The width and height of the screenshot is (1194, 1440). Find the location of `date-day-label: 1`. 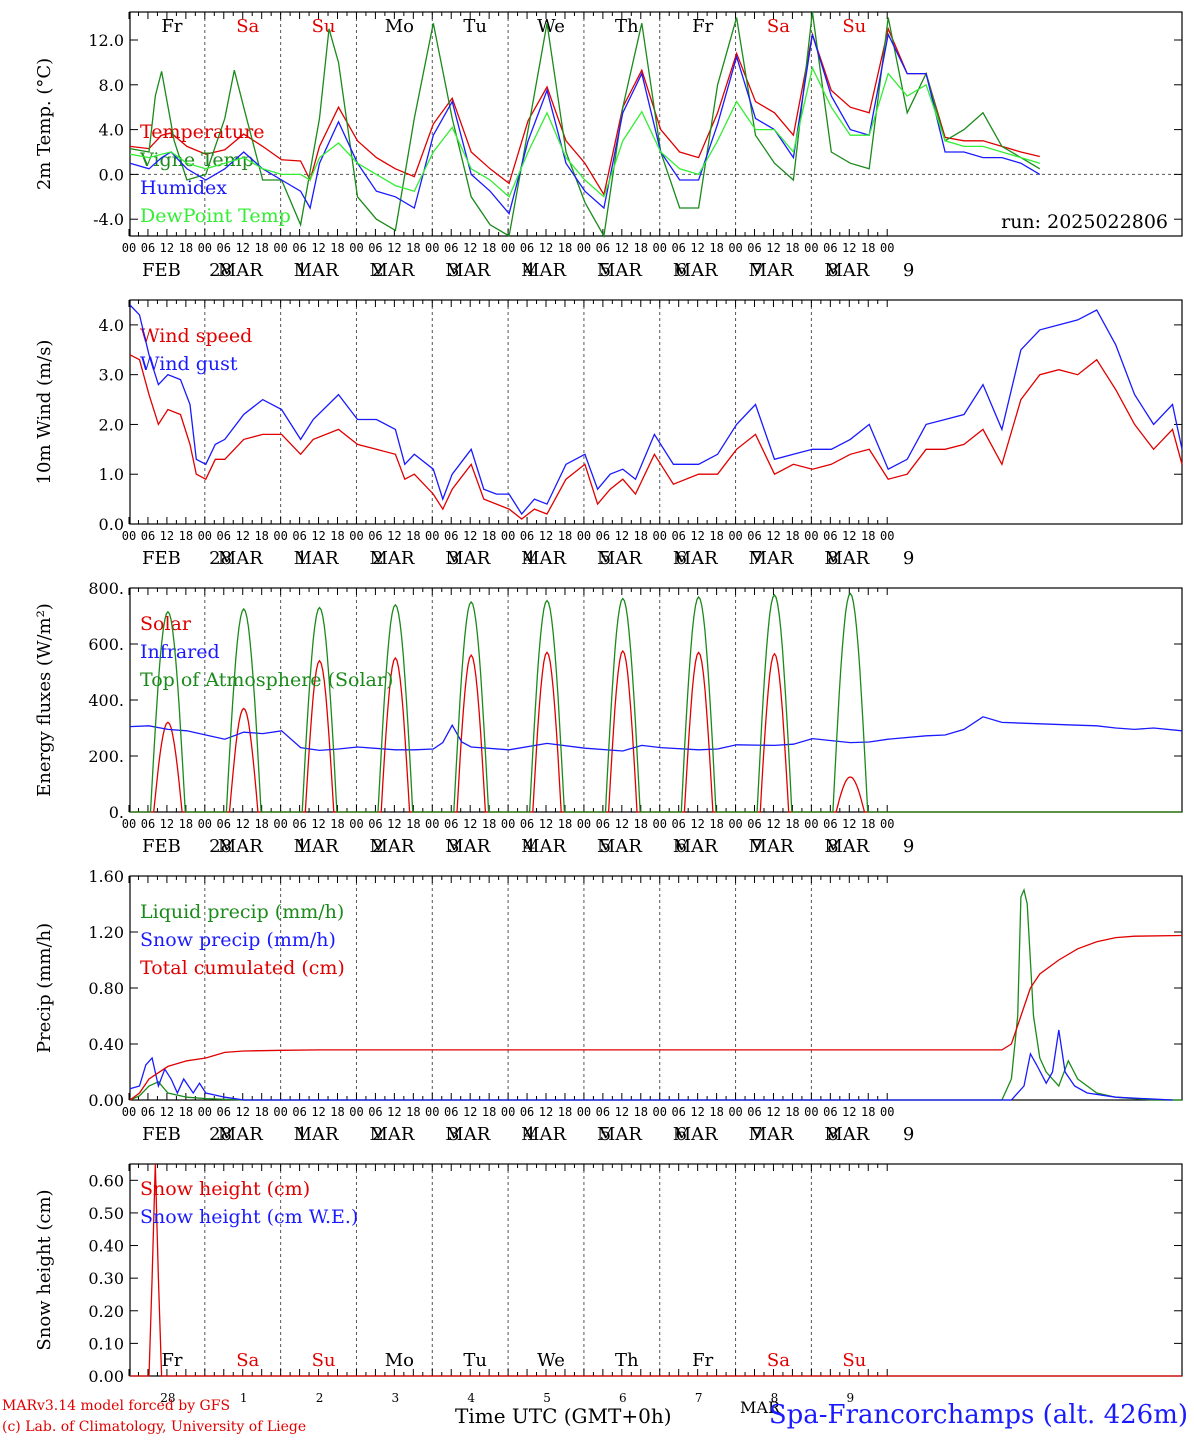

date-day-label: 1 is located at coordinates (301, 1134).